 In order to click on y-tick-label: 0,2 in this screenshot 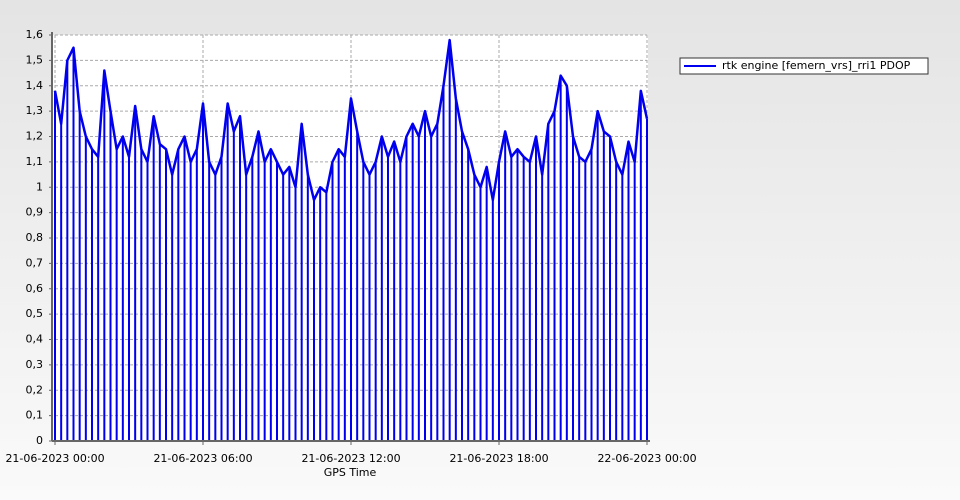, I will do `click(35, 389)`.